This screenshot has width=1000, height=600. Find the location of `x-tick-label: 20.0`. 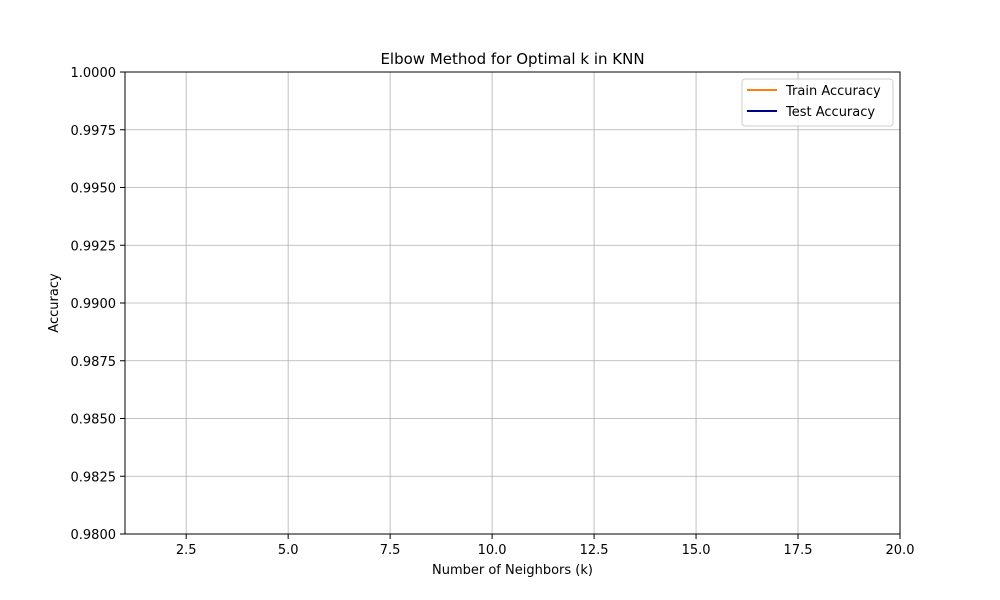

x-tick-label: 20.0 is located at coordinates (900, 550).